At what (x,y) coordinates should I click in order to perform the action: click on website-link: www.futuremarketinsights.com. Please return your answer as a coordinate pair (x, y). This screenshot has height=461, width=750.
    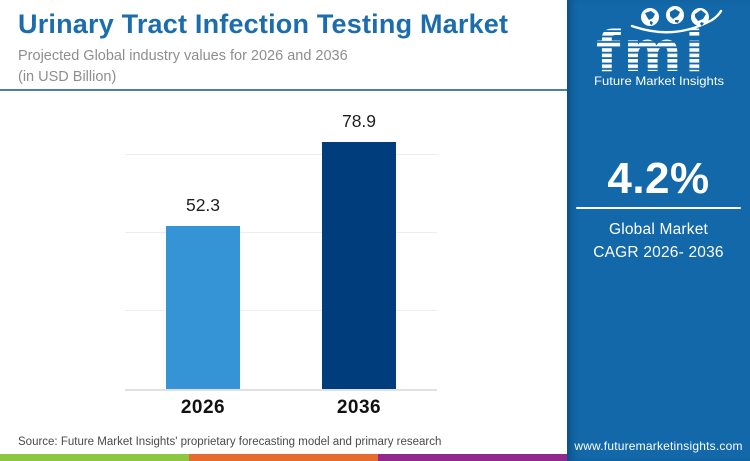
    Looking at the image, I should click on (658, 446).